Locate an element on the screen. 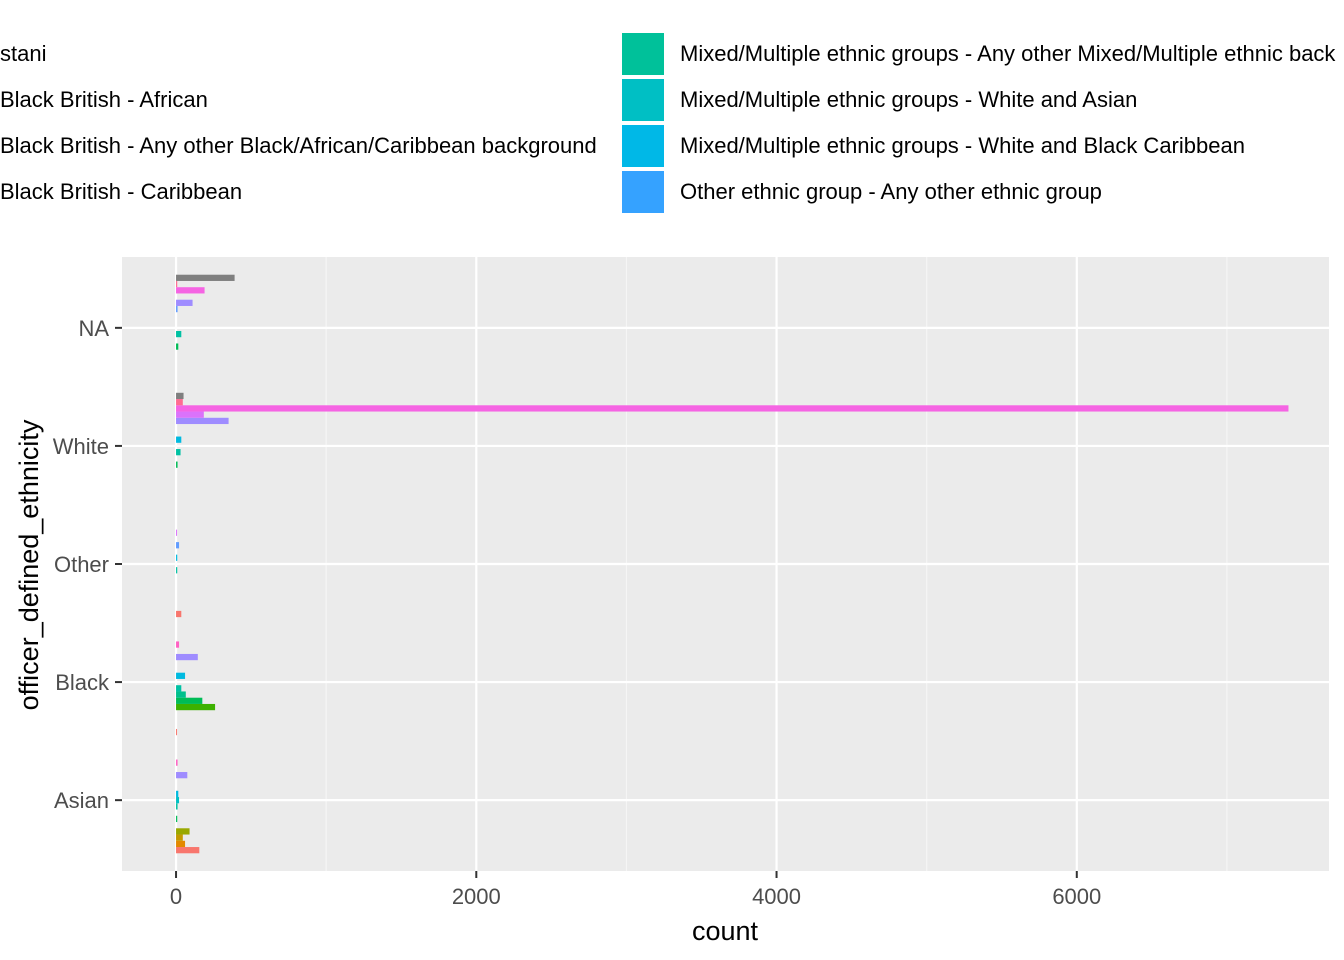 Image resolution: width=1344 pixels, height=960 pixels. legend-label: Black British - Caribbean is located at coordinates (121, 191).